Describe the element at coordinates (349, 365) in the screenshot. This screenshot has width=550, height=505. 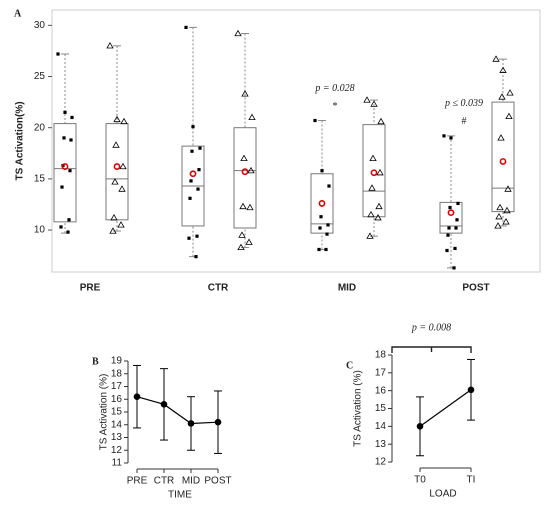
I see `panel-label: C` at that location.